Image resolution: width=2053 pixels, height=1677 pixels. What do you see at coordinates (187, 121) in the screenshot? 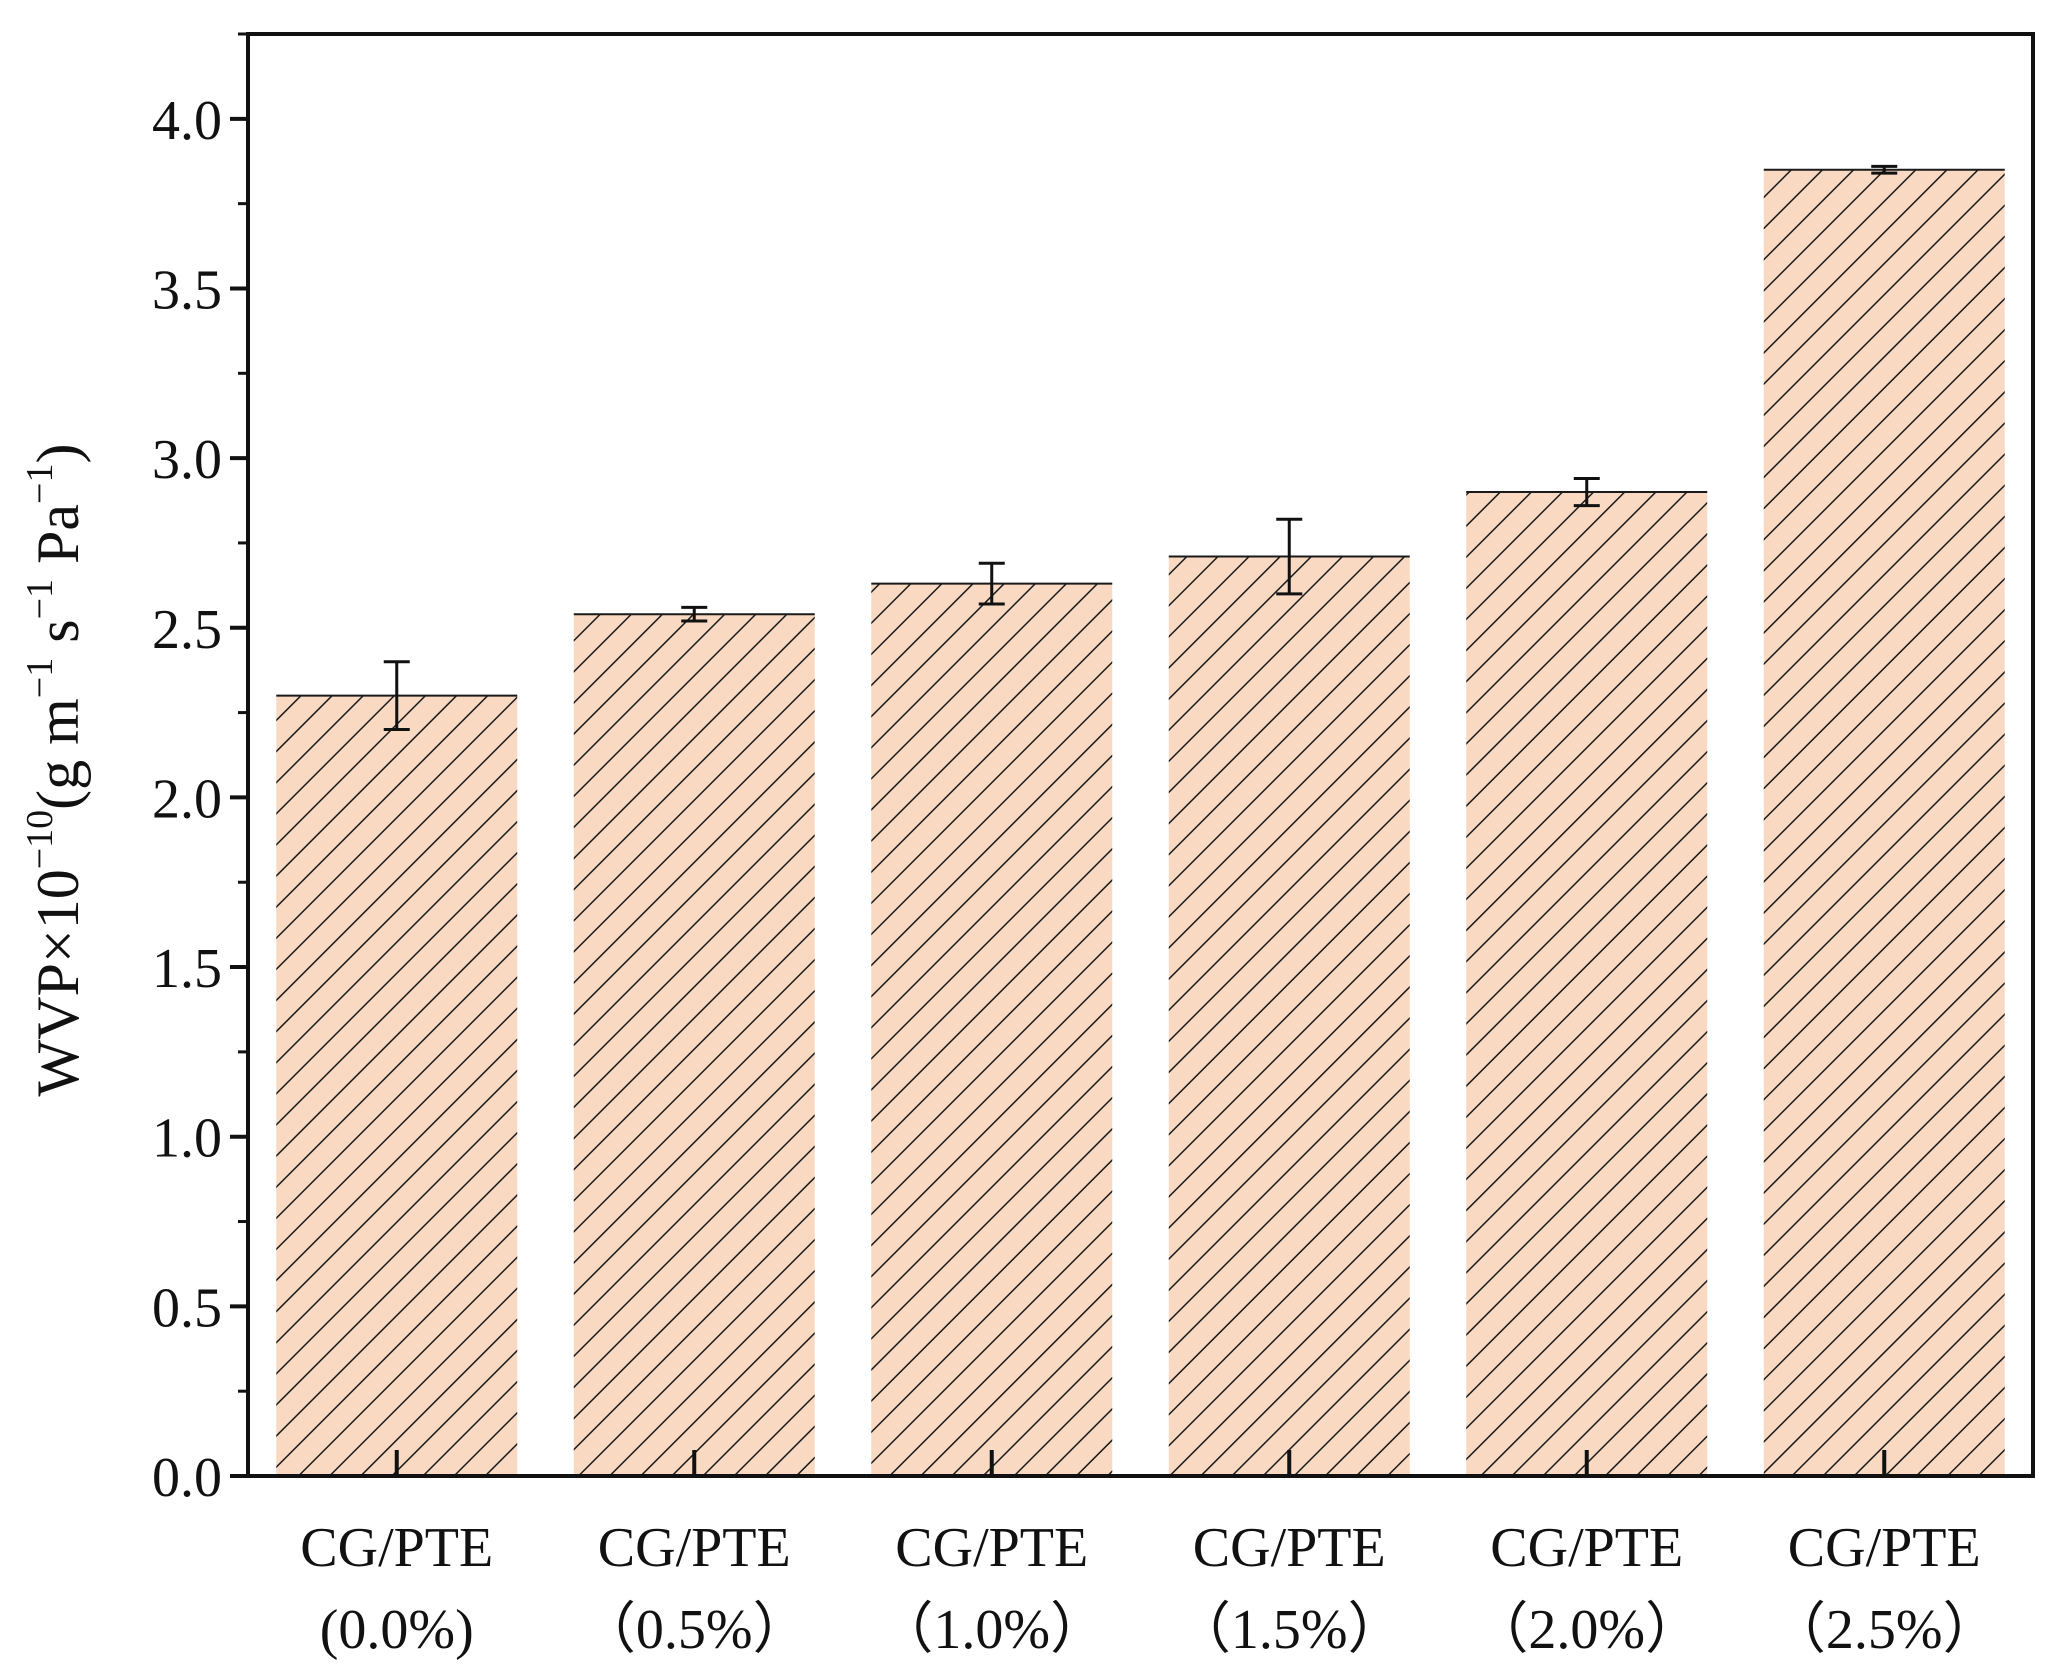
I see `y-tick-label-8: 4.0` at bounding box center [187, 121].